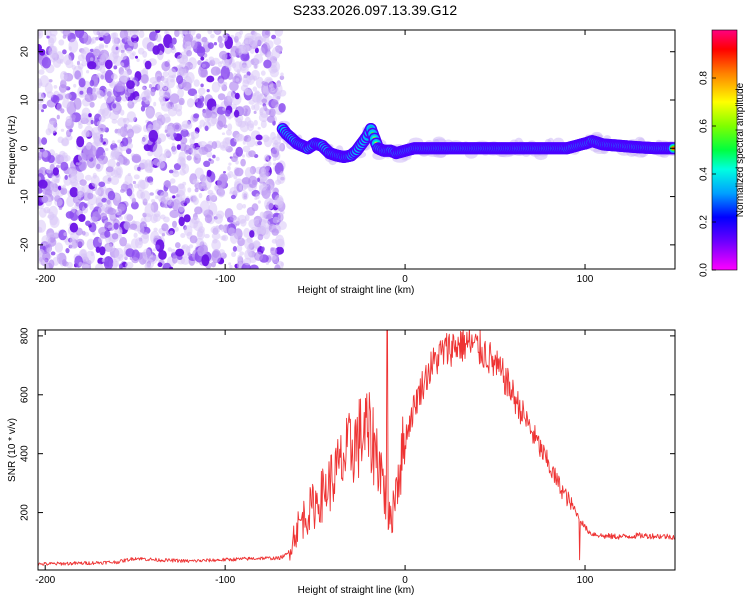 The image size is (750, 600). I want to click on colorbar-tick-label: 0.2, so click(704, 222).